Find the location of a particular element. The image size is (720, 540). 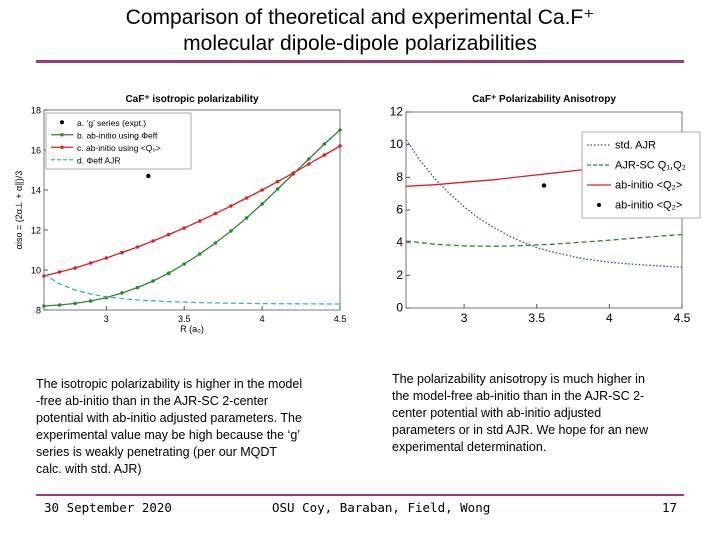

footer-authors: OSU Coy, Baraban, Field, Wong is located at coordinates (381, 507).